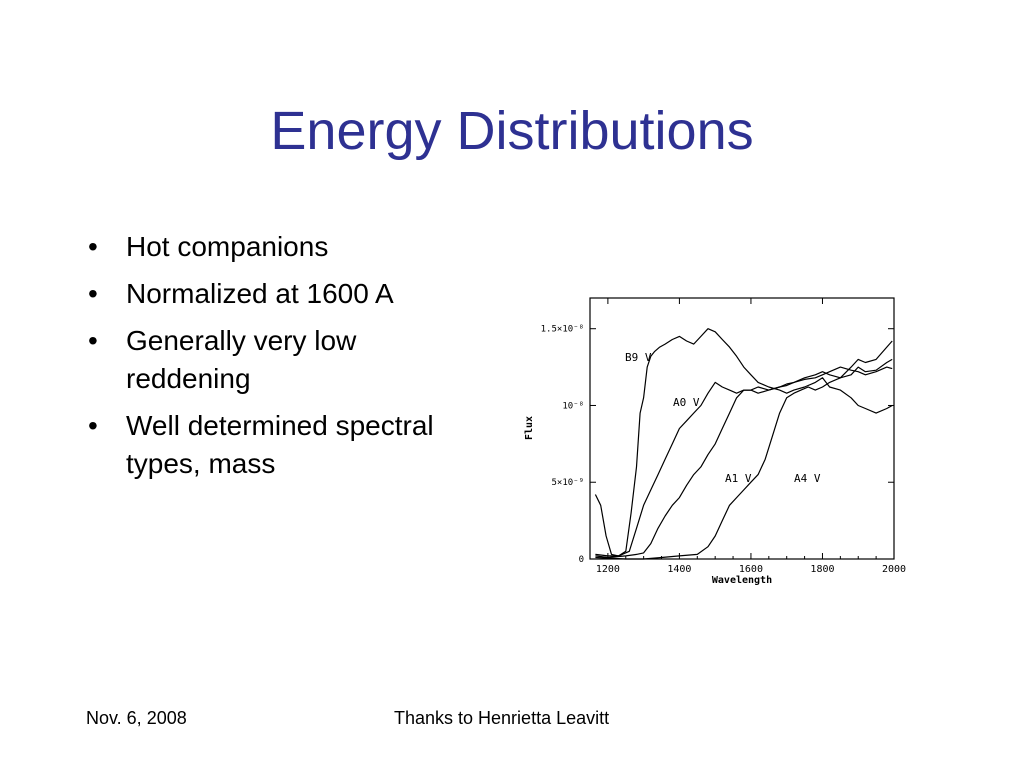 The width and height of the screenshot is (1024, 768). Describe the element at coordinates (227, 246) in the screenshot. I see `bullet-text: Hot companions` at that location.